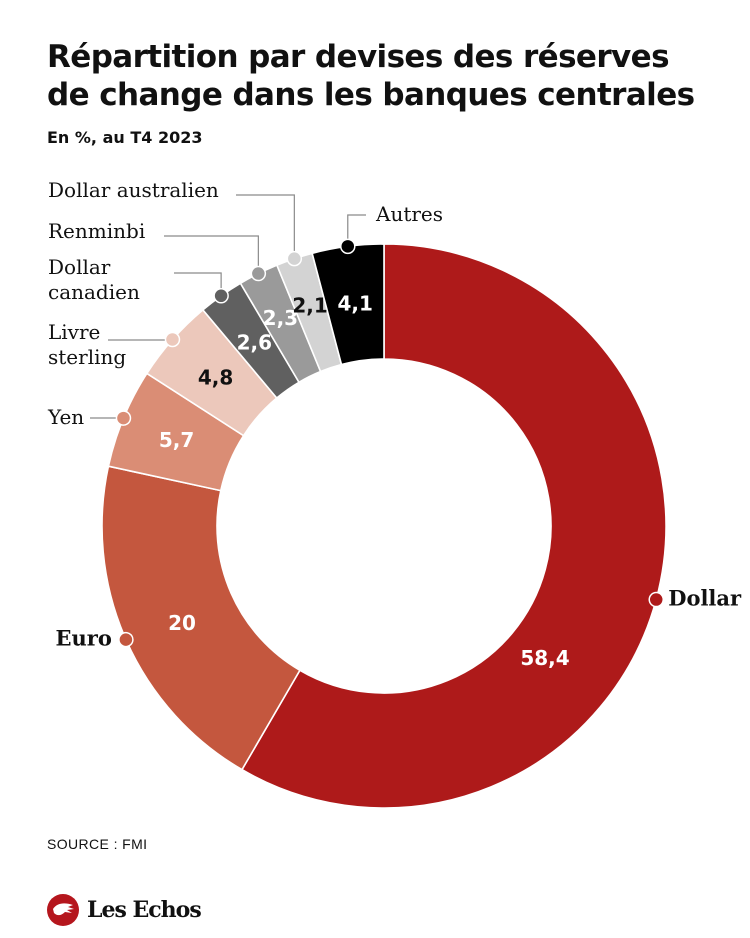 The image size is (750, 938). Describe the element at coordinates (354, 303) in the screenshot. I see `value-label-autres: 4,1` at that location.